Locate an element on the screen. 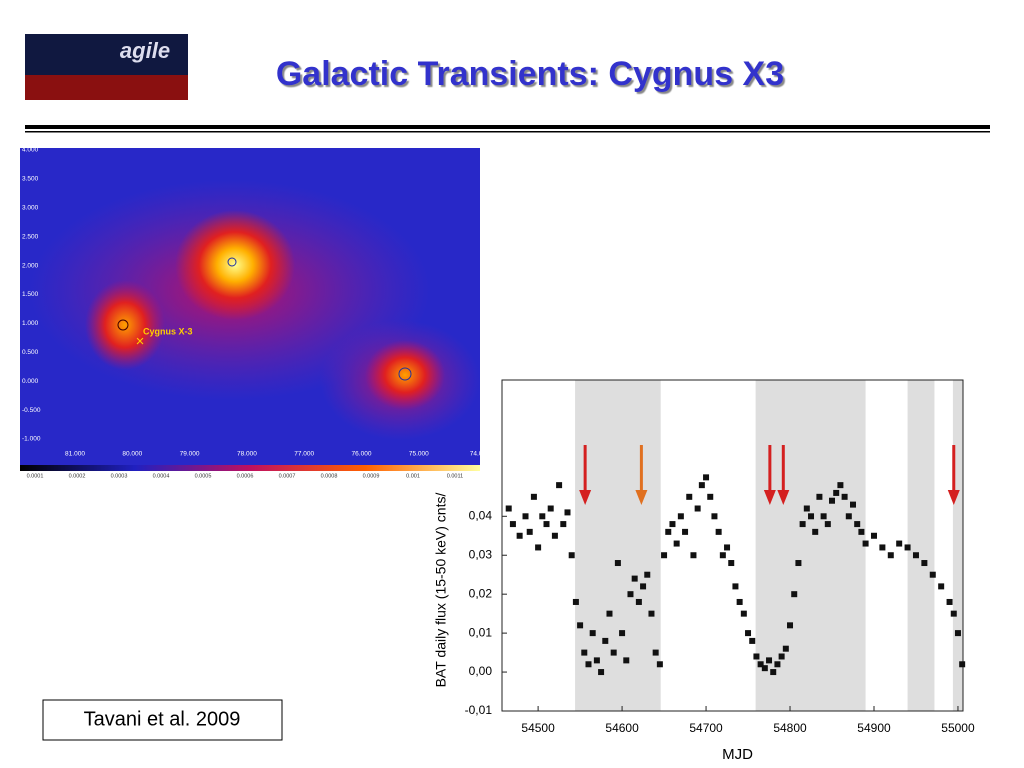 This screenshot has width=1024, height=768. y-tick-label: 0,02 is located at coordinates (481, 593).